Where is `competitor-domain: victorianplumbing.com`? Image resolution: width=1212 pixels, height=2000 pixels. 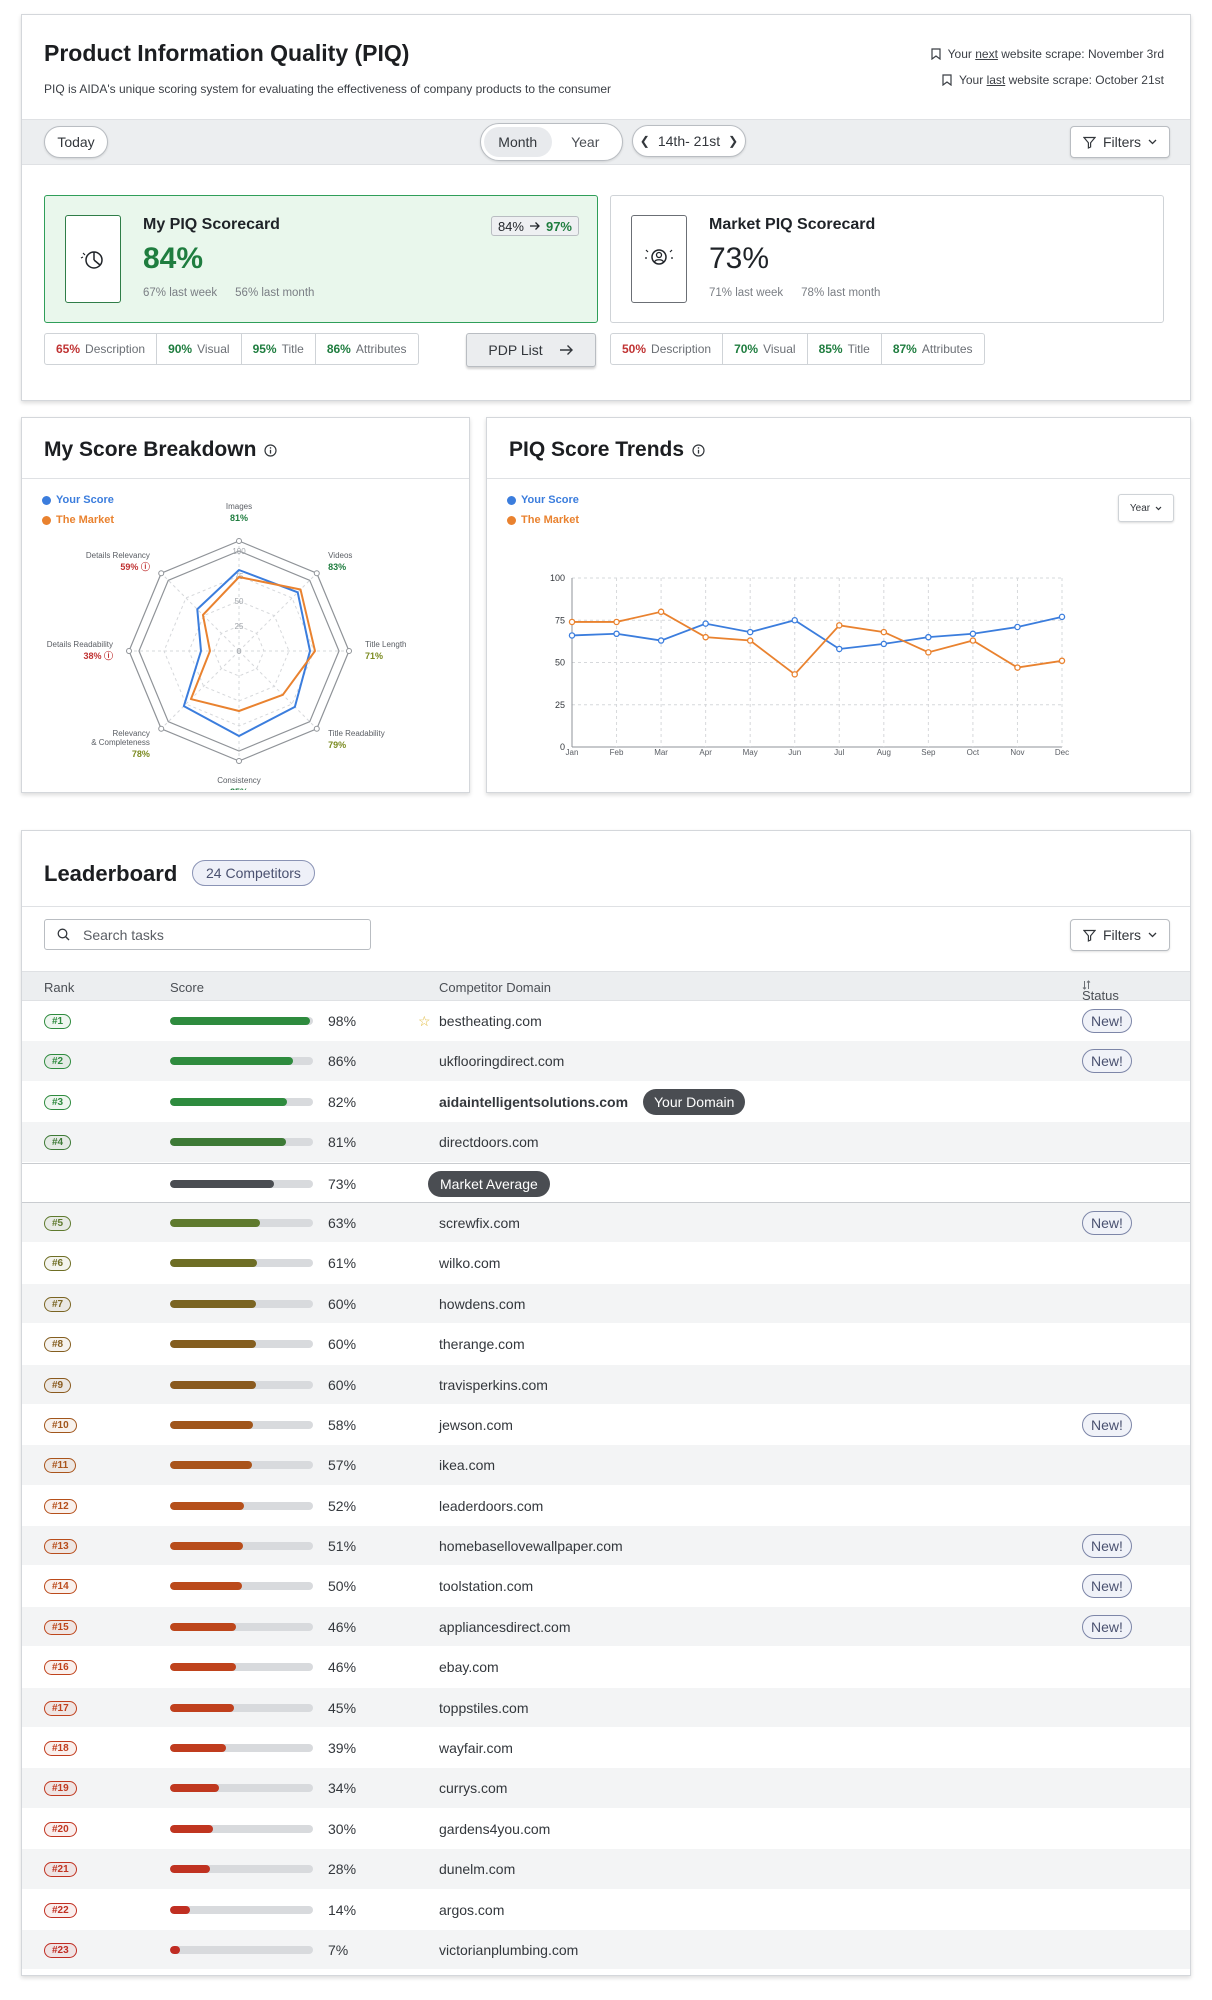
competitor-domain: victorianplumbing.com is located at coordinates (509, 1949).